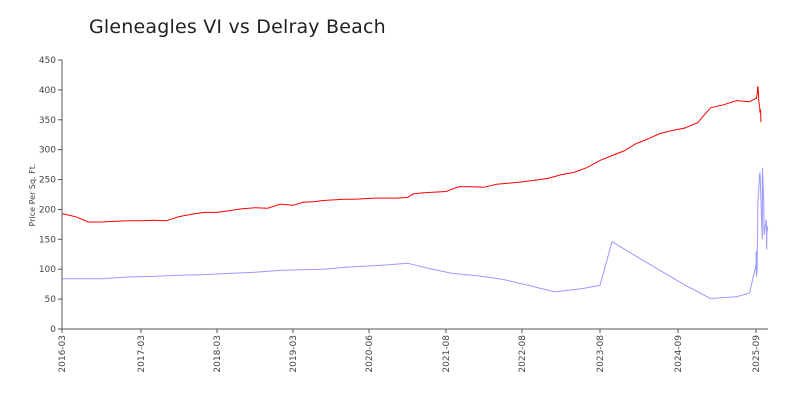 This screenshot has width=800, height=400. What do you see at coordinates (53, 330) in the screenshot?
I see `y-tick-label: 0` at bounding box center [53, 330].